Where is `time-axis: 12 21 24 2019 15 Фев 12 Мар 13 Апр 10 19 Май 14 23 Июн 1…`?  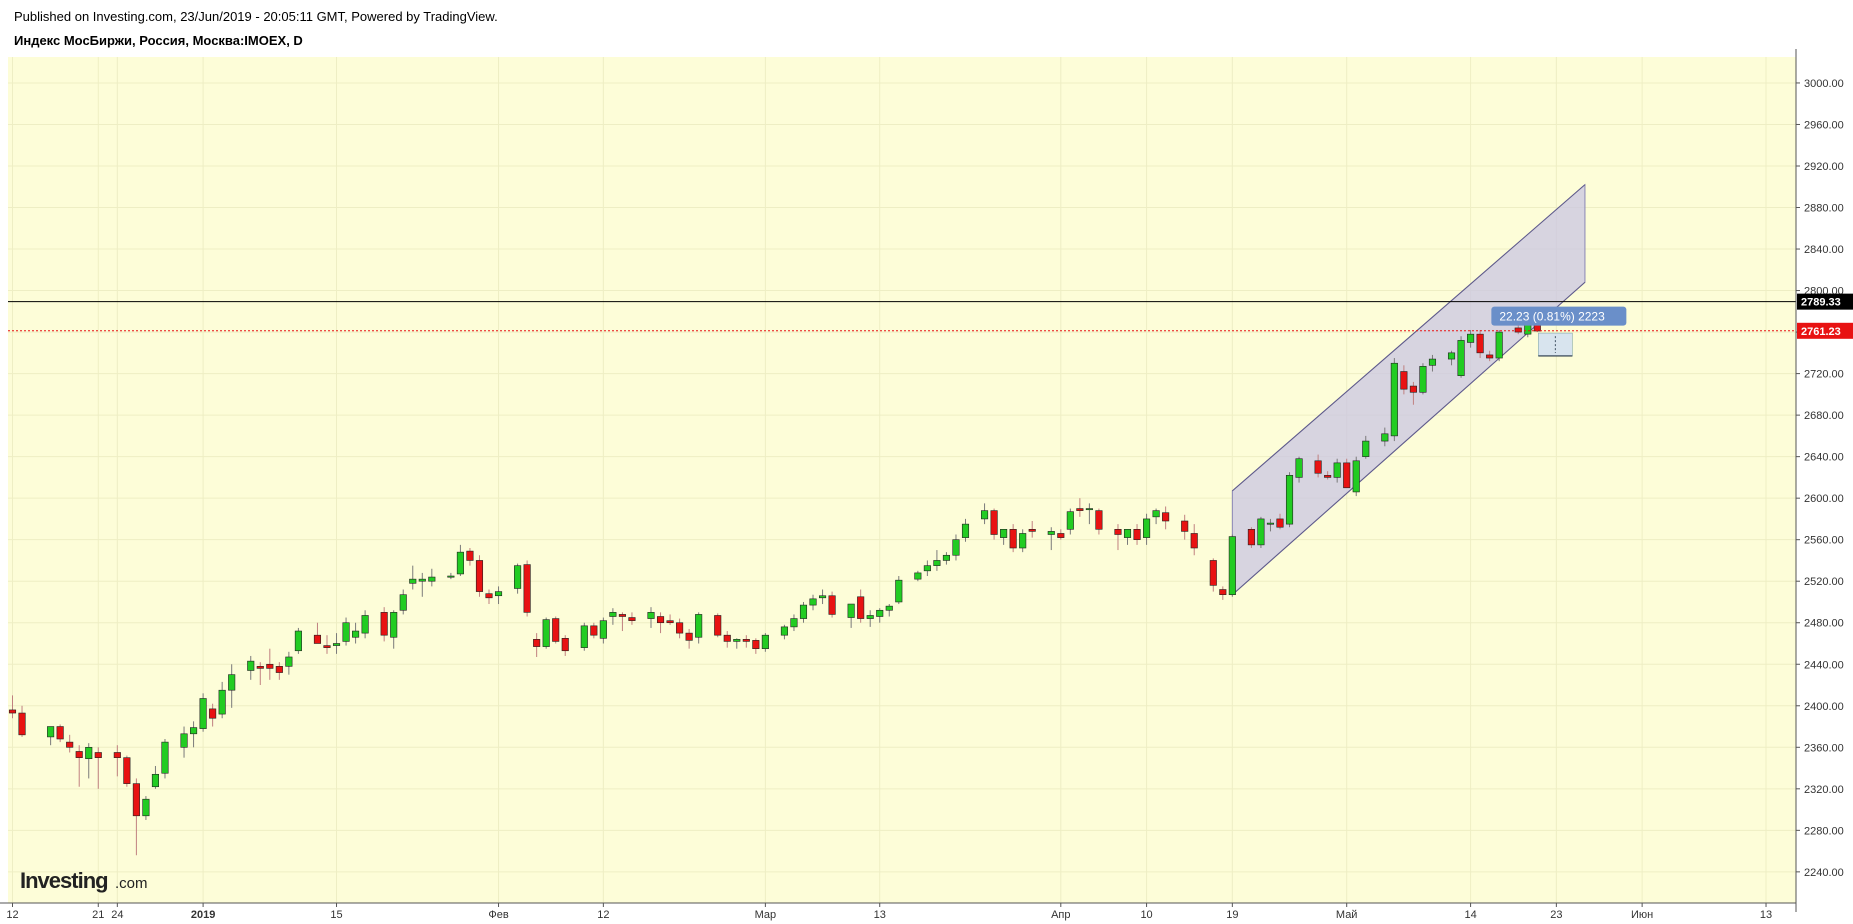
time-axis: 12 21 24 2019 15 Фев 12 Мар 13 Апр 10 19 Май 14 23 Июн 1… is located at coordinates (926, 911).